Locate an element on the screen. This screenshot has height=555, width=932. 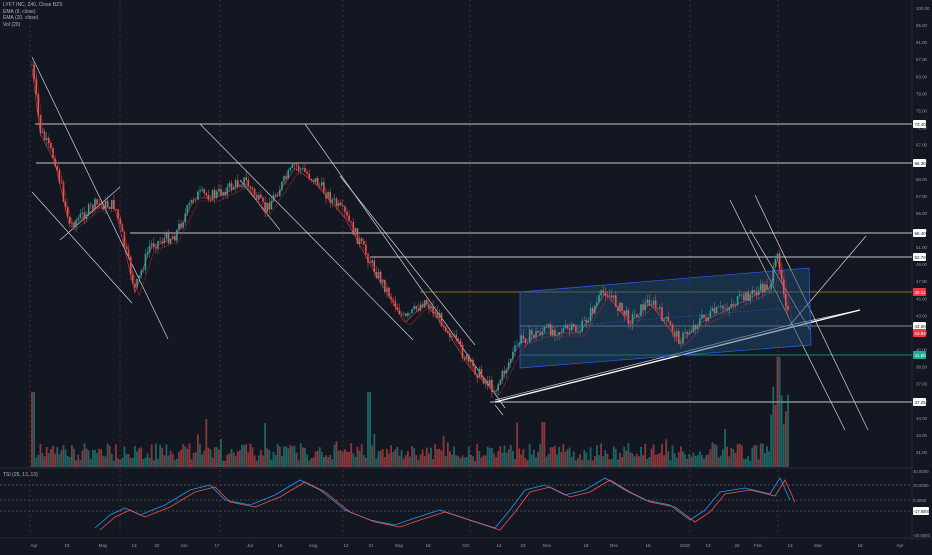
legend-symbol-title: LYFT INC, 240, Close BZX is located at coordinates (33, 5).